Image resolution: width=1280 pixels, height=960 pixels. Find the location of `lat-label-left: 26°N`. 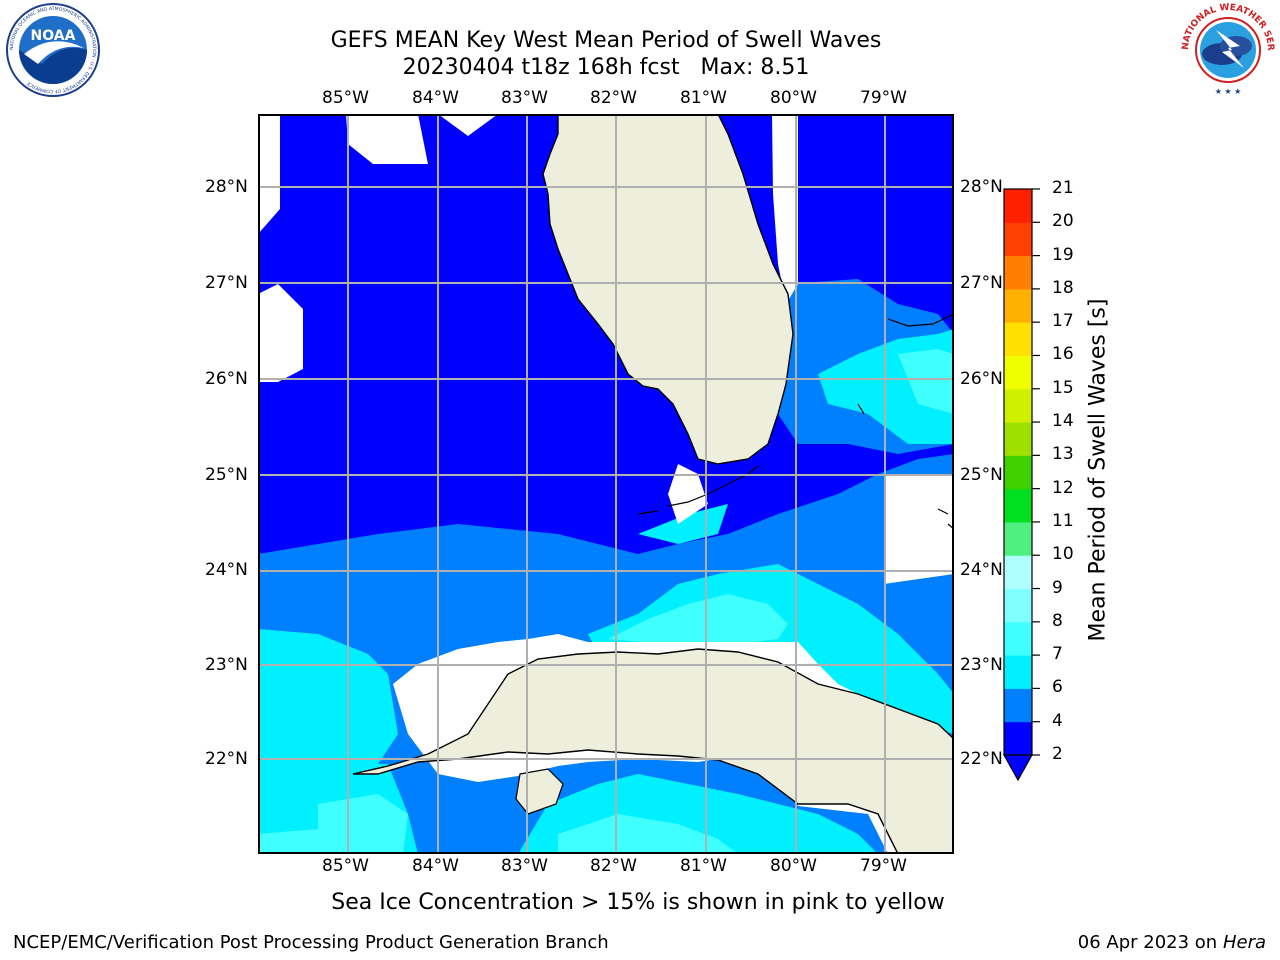

lat-label-left: 26°N is located at coordinates (226, 379).